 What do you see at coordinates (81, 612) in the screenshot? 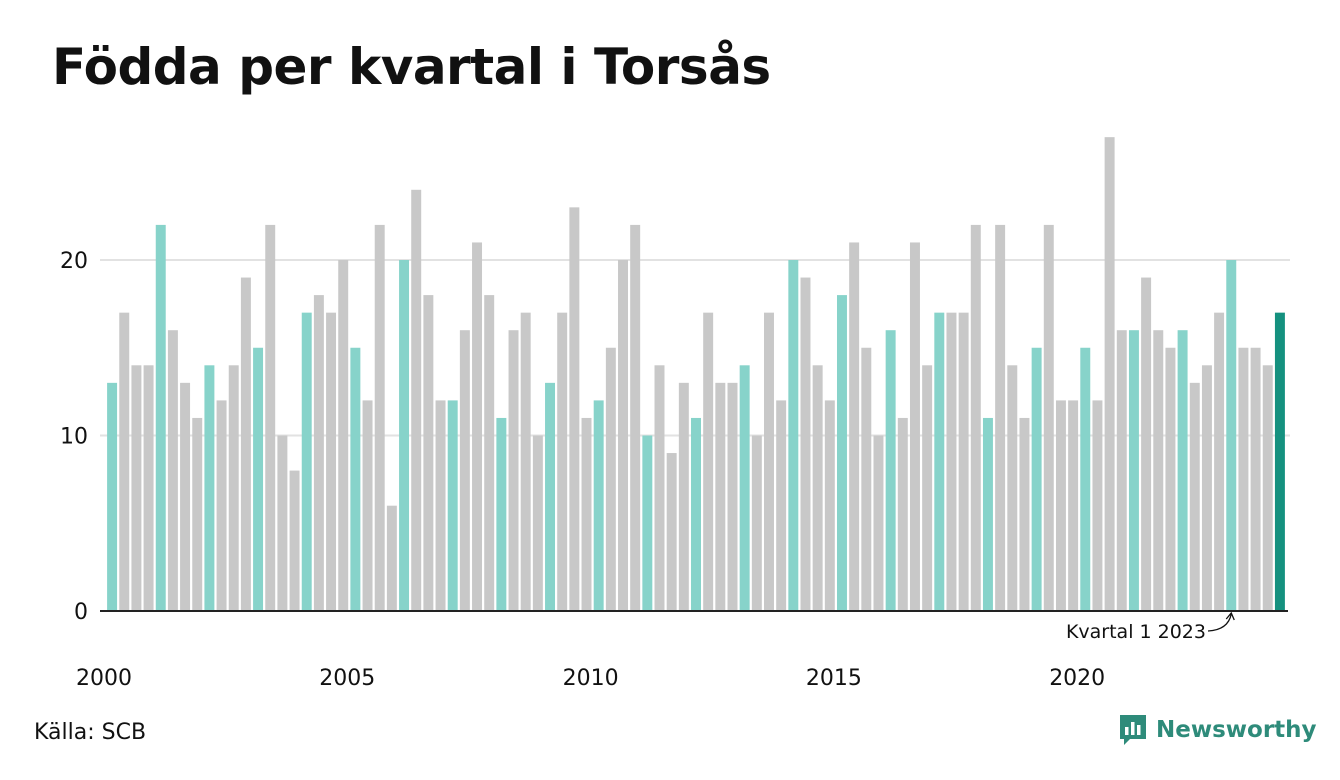
I see `y-tick-label: 0` at bounding box center [81, 612].